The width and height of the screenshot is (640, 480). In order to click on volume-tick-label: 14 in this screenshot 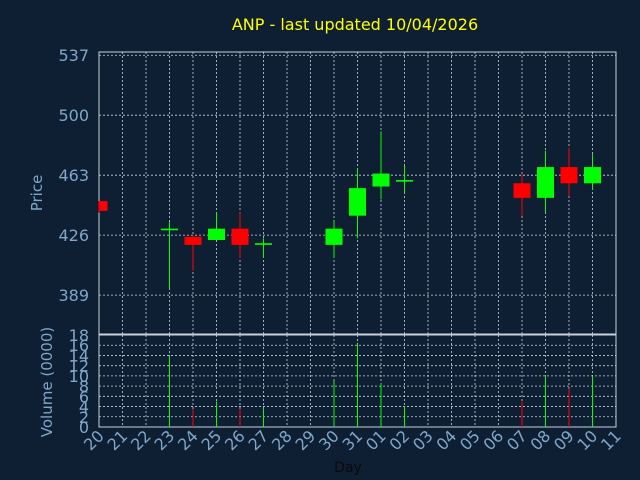, I will do `click(79, 355)`.